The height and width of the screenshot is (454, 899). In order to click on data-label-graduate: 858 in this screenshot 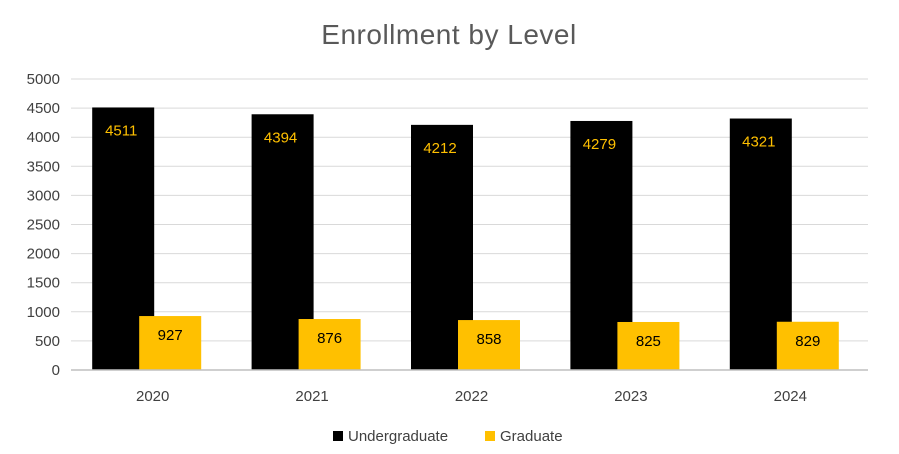, I will do `click(488, 339)`.